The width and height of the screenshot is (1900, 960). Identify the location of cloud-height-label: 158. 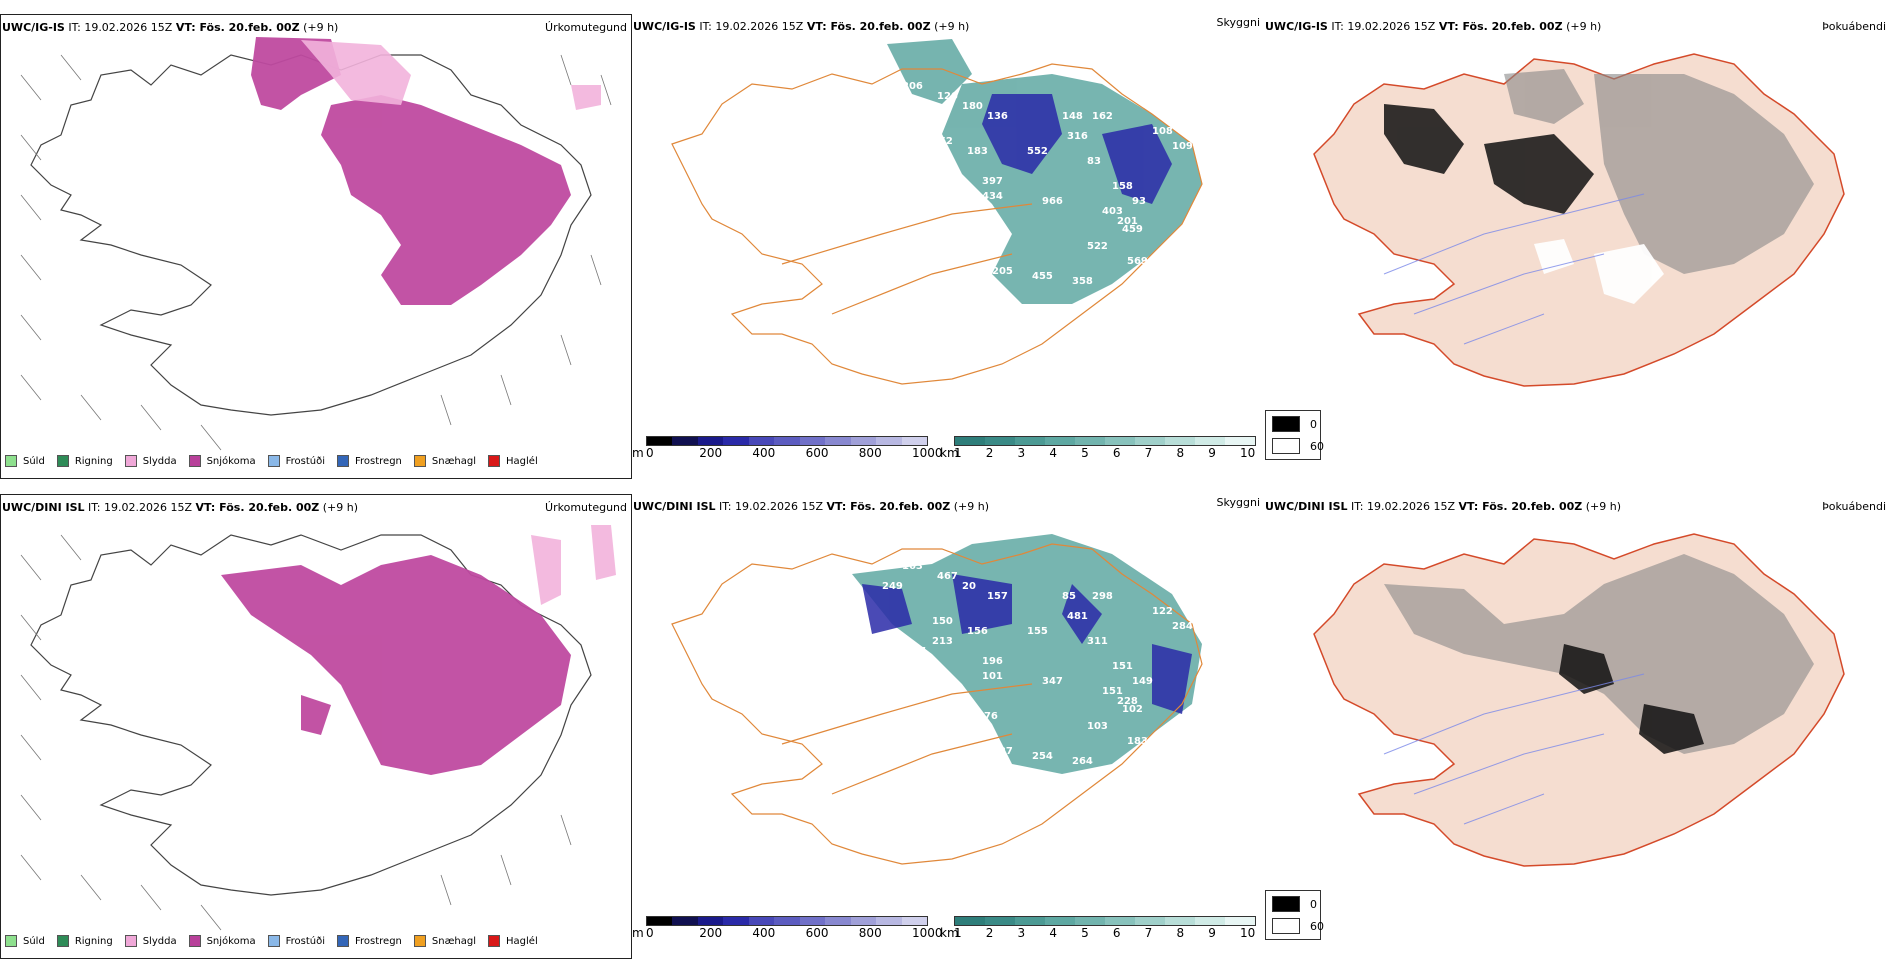
(1122, 186).